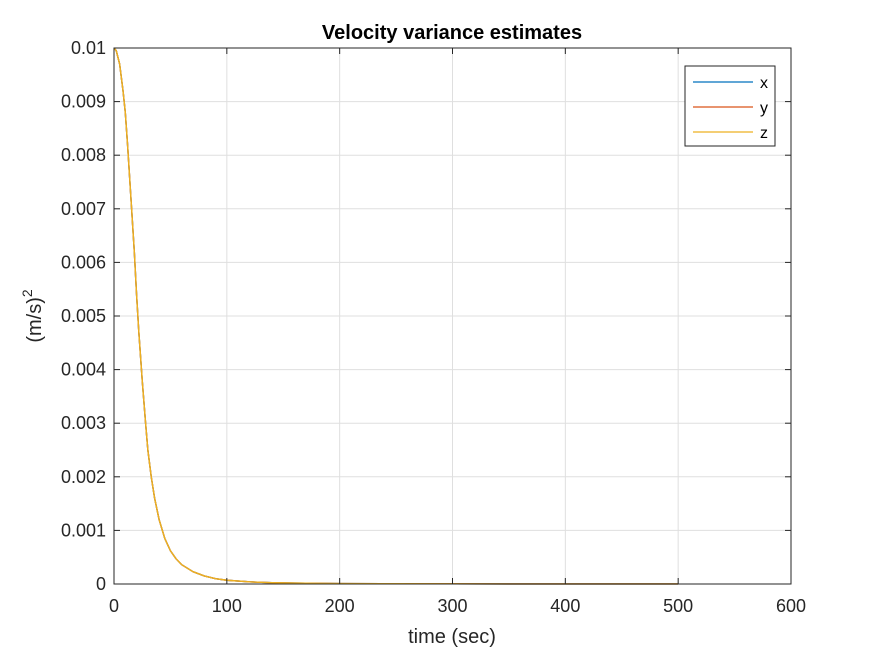  What do you see at coordinates (227, 606) in the screenshot?
I see `x-tick-label: 100` at bounding box center [227, 606].